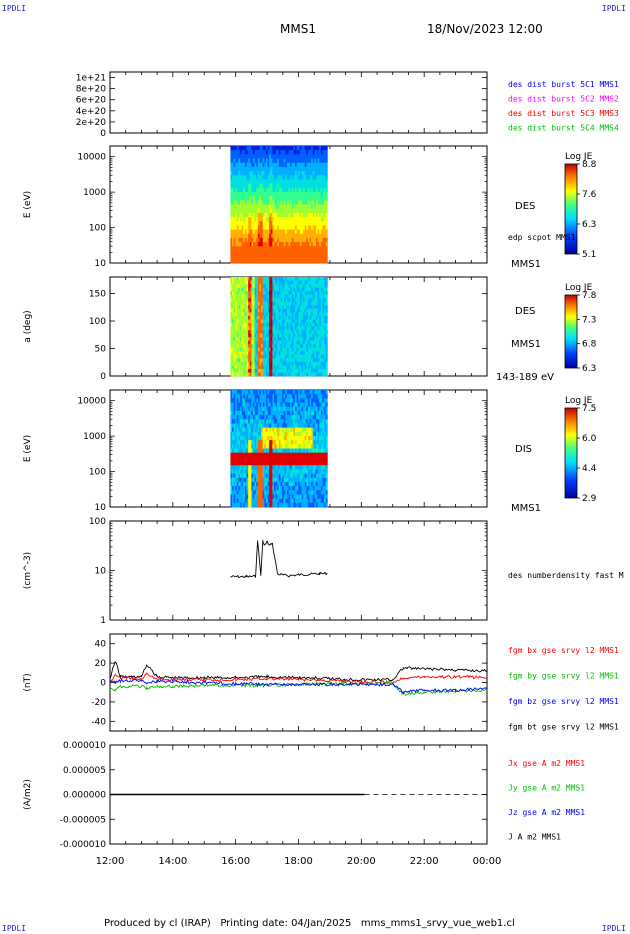 Image resolution: width=630 pixels, height=934 pixels. What do you see at coordinates (534, 837) in the screenshot?
I see `legend-label-6-3: J A m2 MMS1` at bounding box center [534, 837].